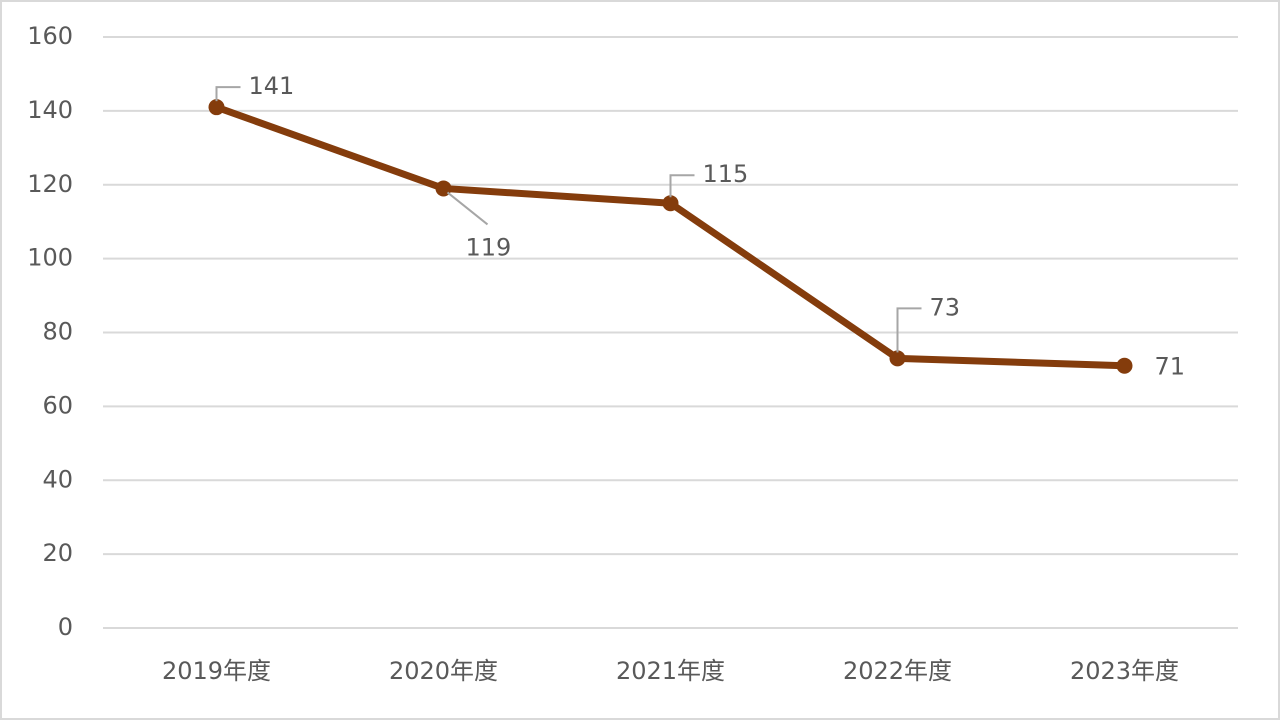 The width and height of the screenshot is (1280, 720). I want to click on data-label: 71, so click(1170, 367).